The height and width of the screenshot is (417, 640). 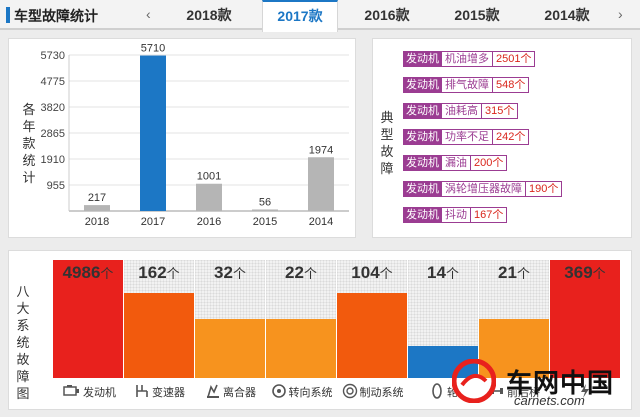 I want to click on steering-icon, so click(x=279, y=392).